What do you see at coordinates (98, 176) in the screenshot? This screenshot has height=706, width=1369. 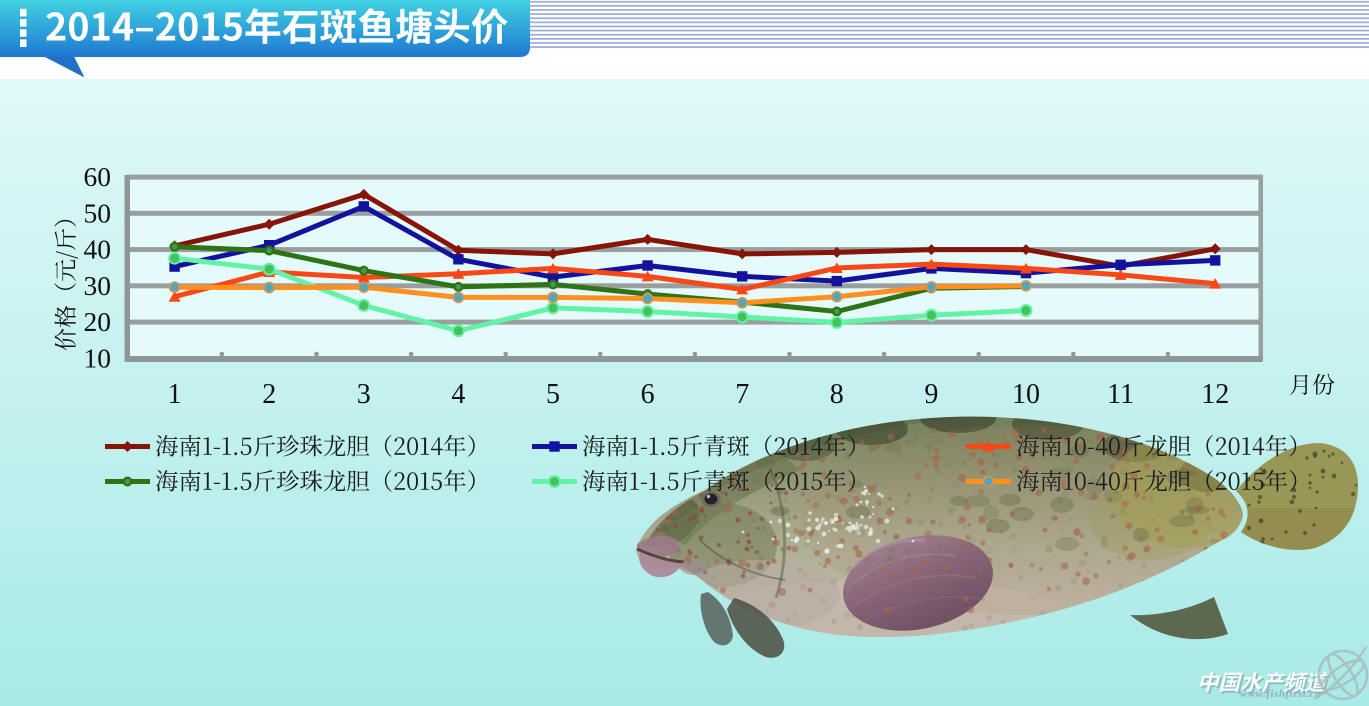 I see `svg-text: 60` at bounding box center [98, 176].